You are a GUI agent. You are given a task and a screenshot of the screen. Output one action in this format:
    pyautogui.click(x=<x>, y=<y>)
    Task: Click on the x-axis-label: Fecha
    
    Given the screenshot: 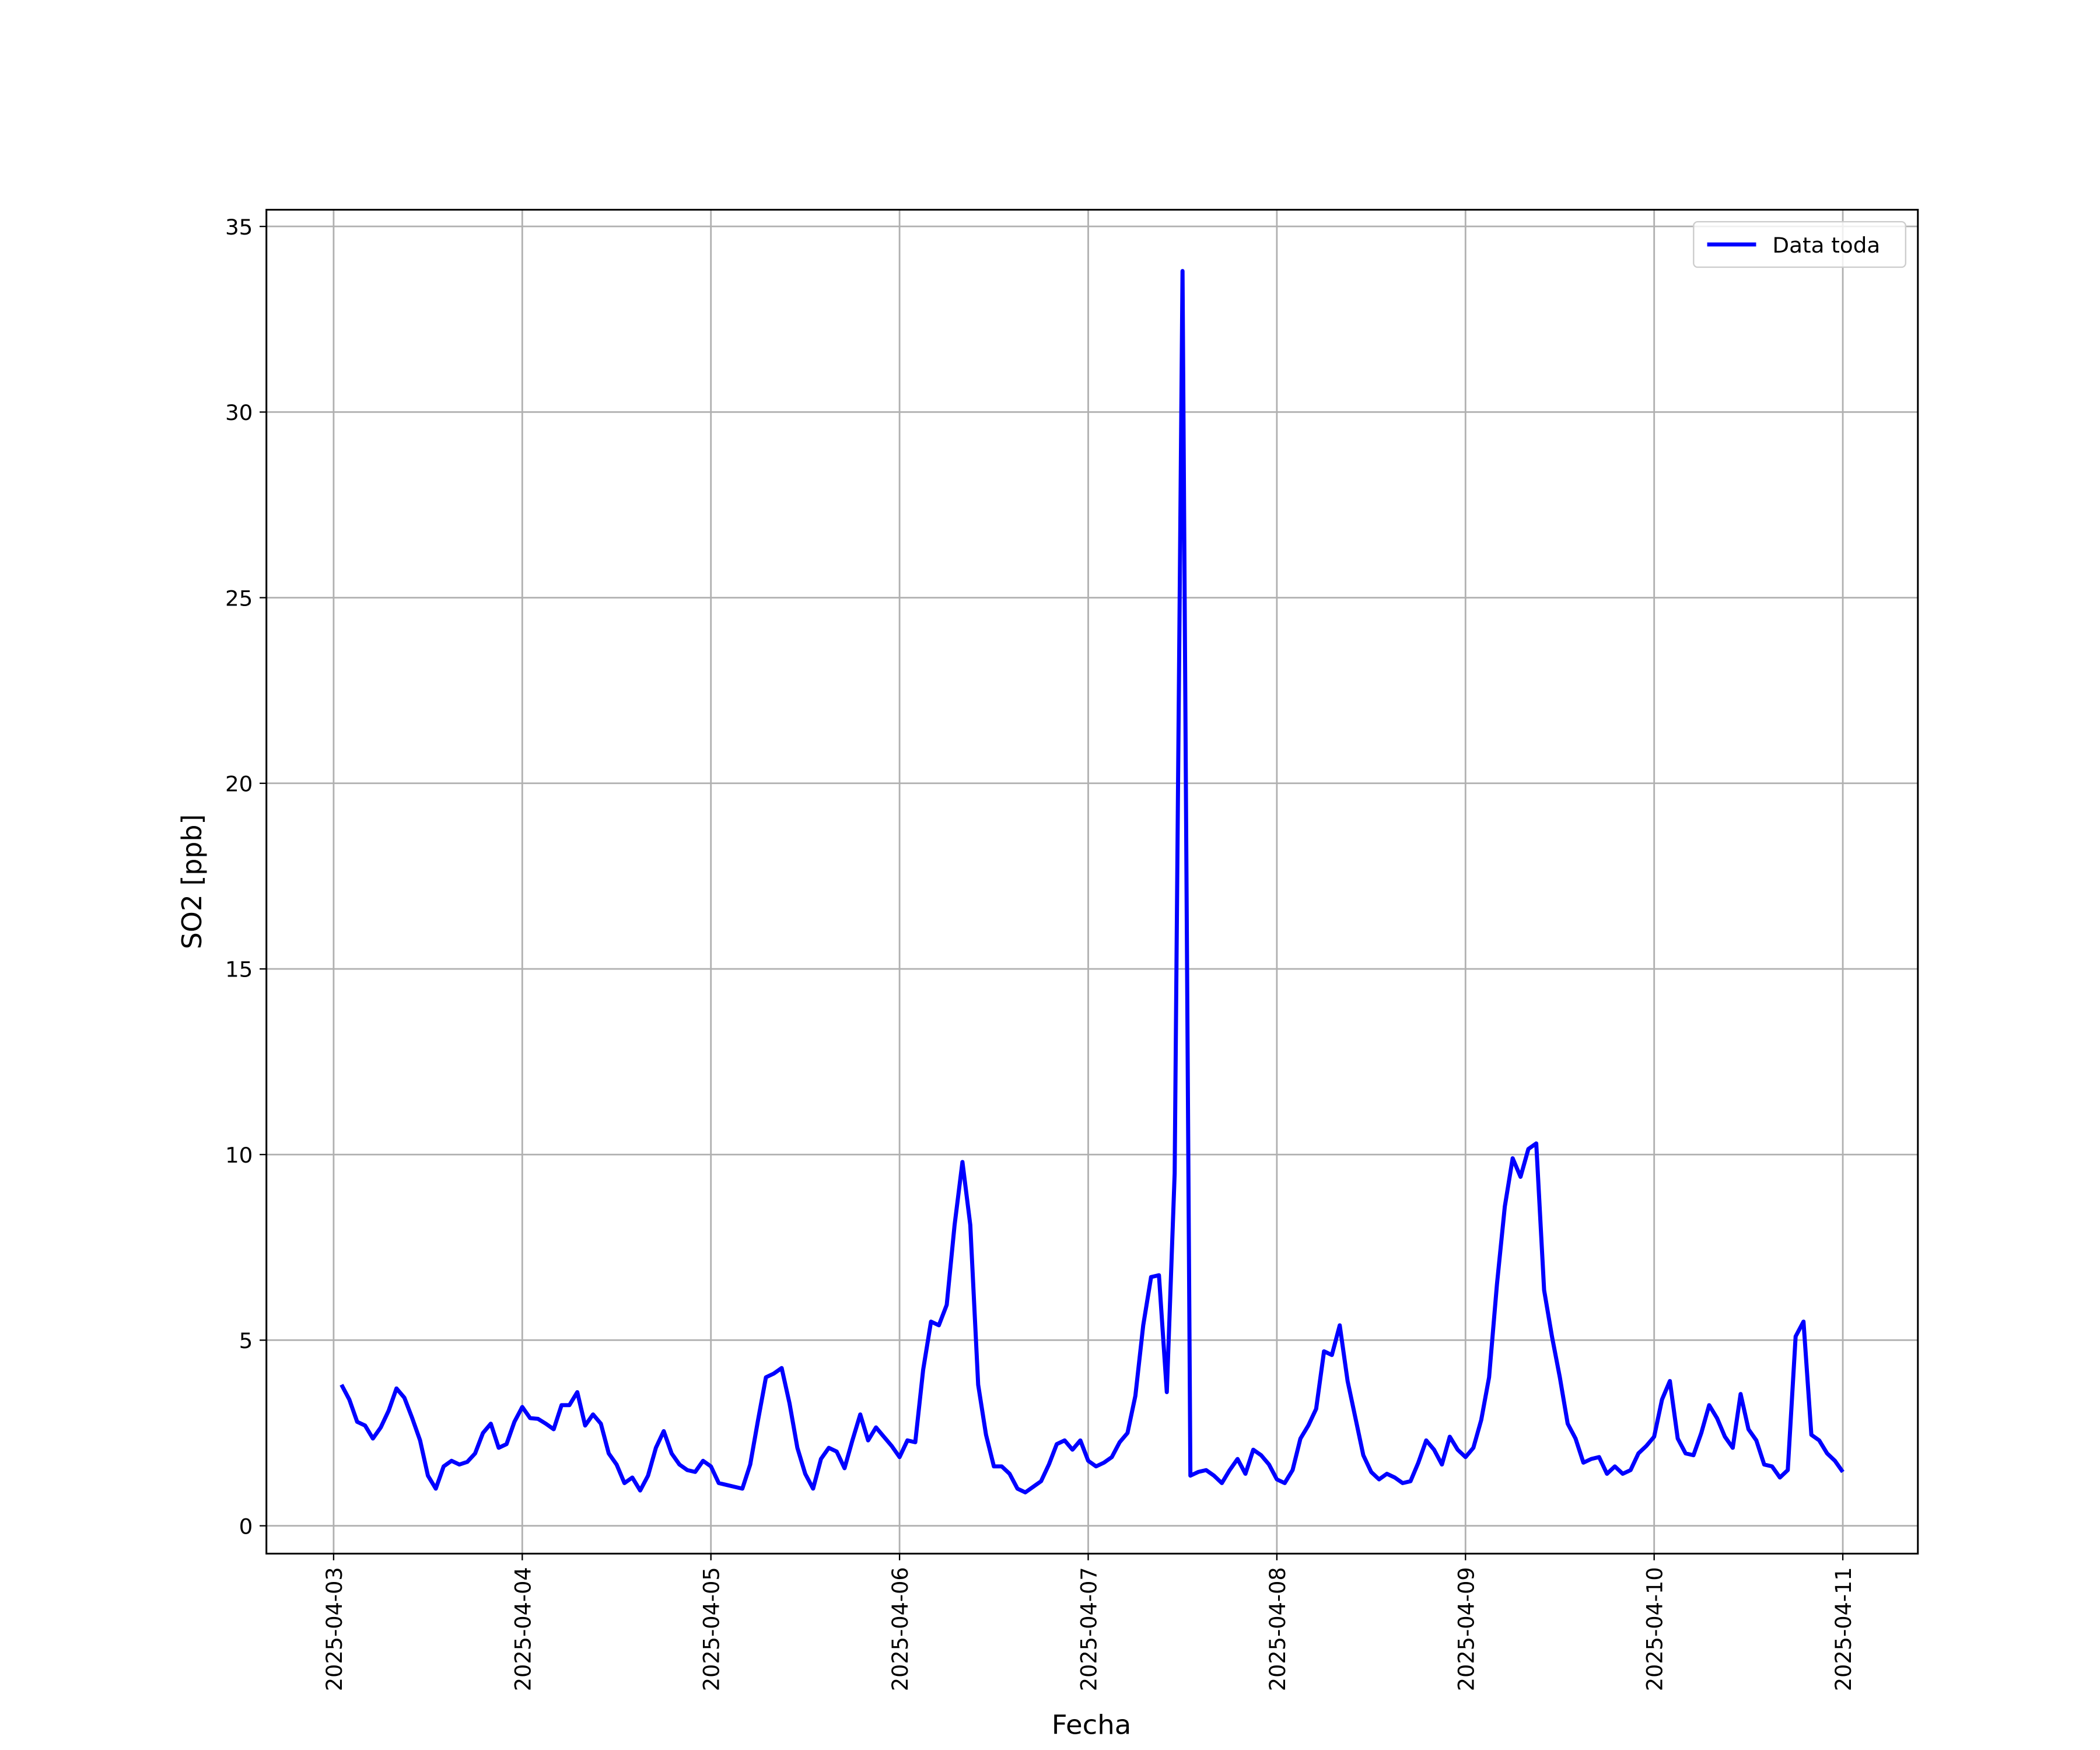 What is the action you would take?
    pyautogui.click(x=1092, y=1725)
    